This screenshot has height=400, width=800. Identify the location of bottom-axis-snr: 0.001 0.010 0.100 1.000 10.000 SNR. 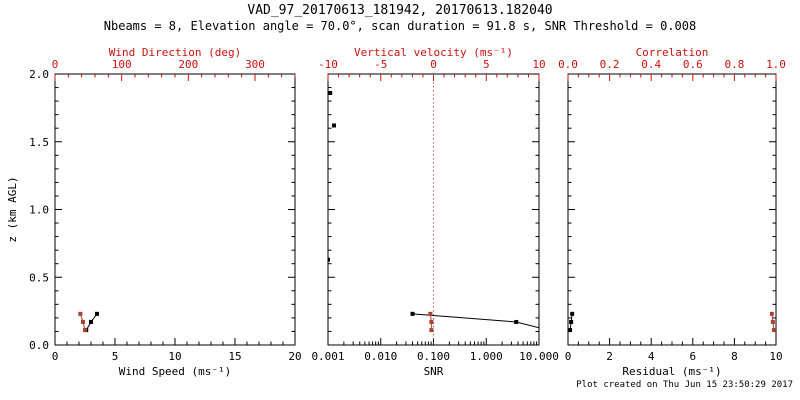
(435, 358).